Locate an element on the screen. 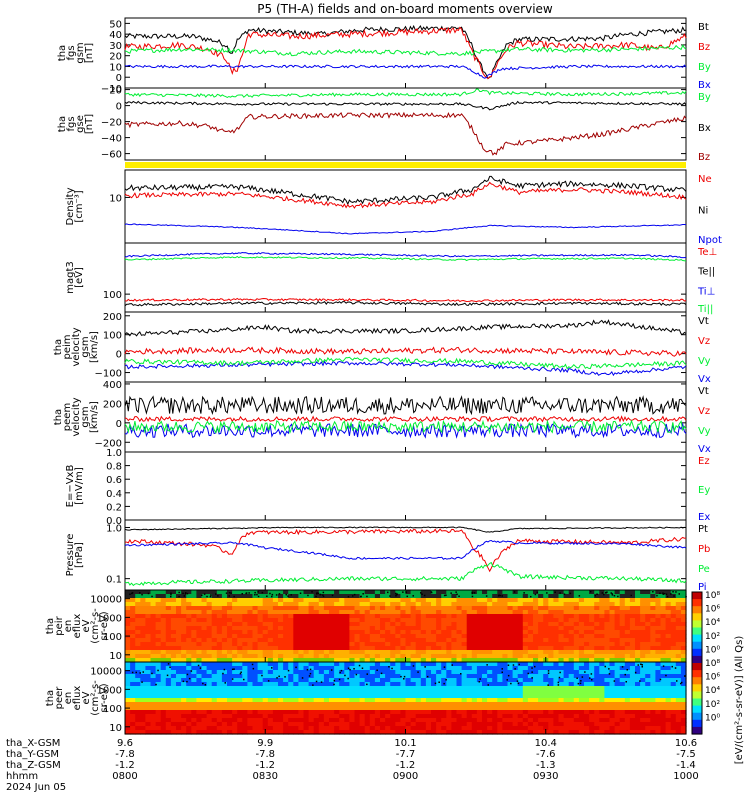  legend-entry: Vz is located at coordinates (704, 411).